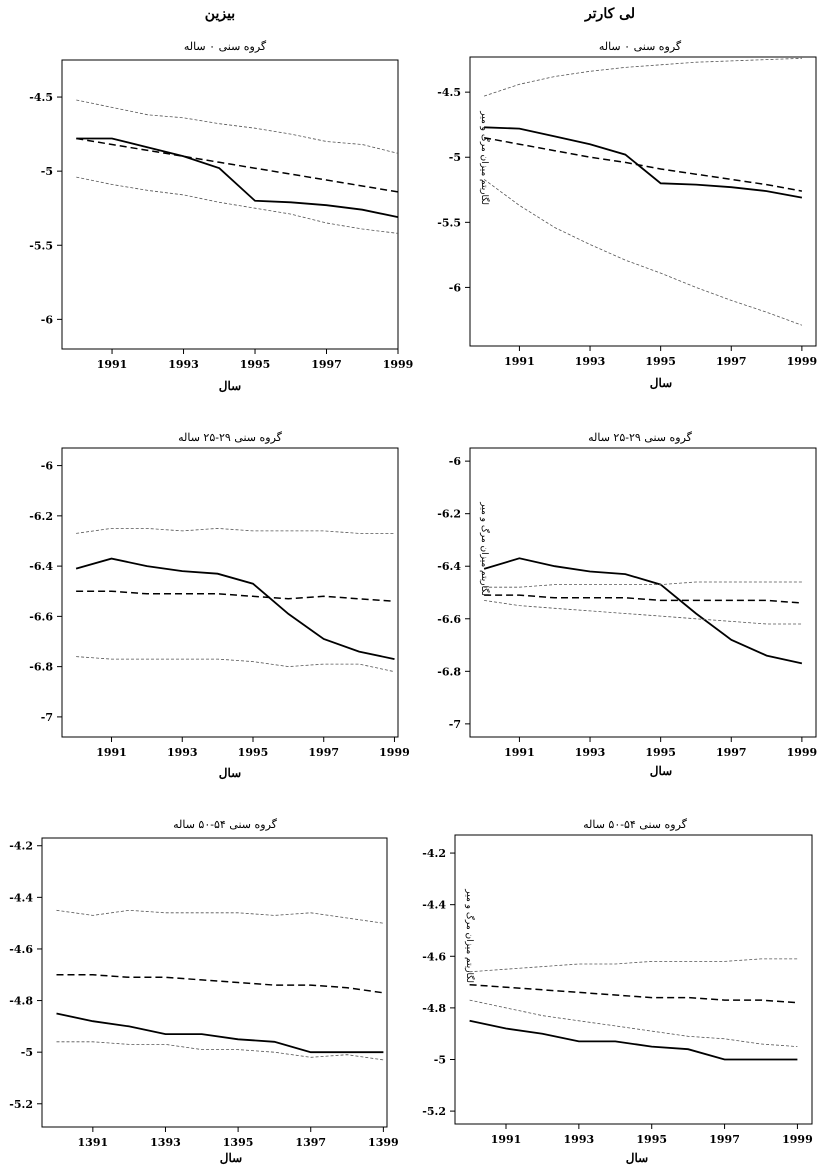  Describe the element at coordinates (661, 771) in the screenshot. I see `panel-4-xlabel: سال` at that location.